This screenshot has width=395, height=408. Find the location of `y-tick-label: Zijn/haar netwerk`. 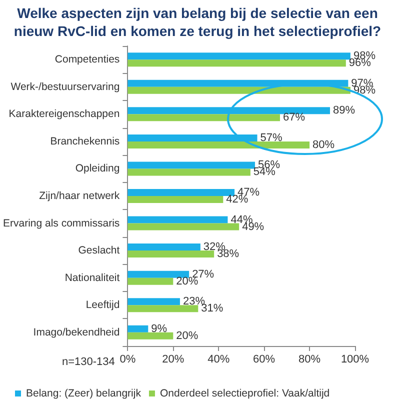

y-tick-label: Zijn/haar netwerk is located at coordinates (79, 196).